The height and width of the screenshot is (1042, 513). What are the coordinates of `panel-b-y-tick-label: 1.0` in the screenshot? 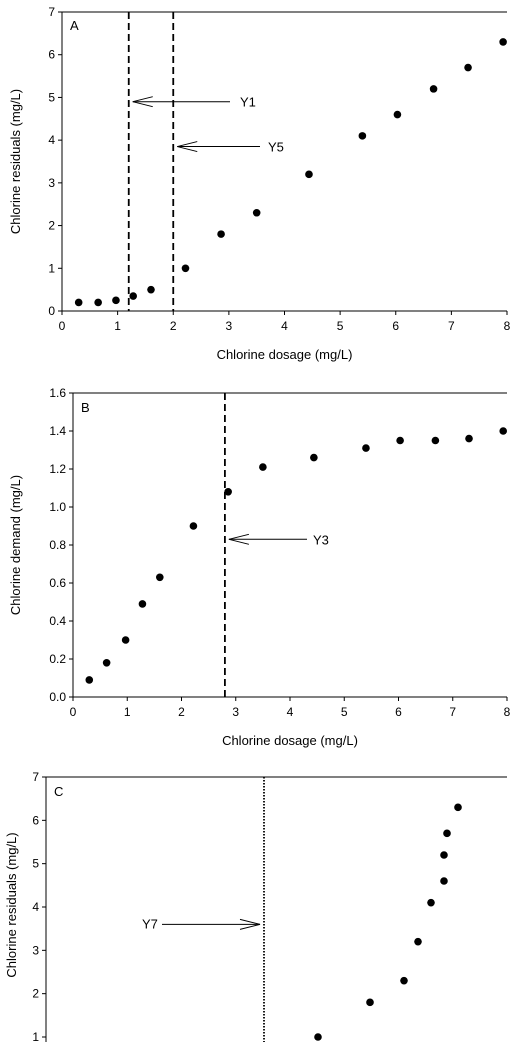 It's located at (57, 507).